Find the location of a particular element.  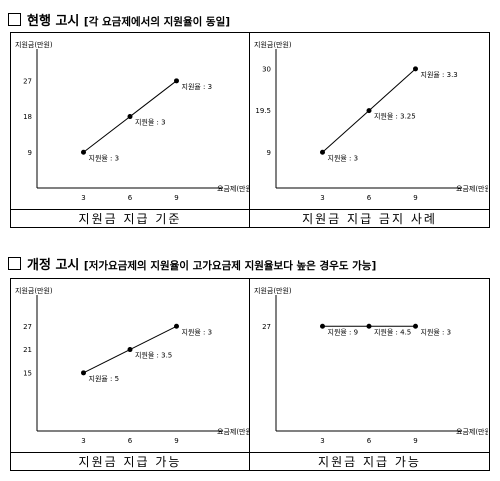

section-title-text: 개정 고시 is located at coordinates (53, 265).